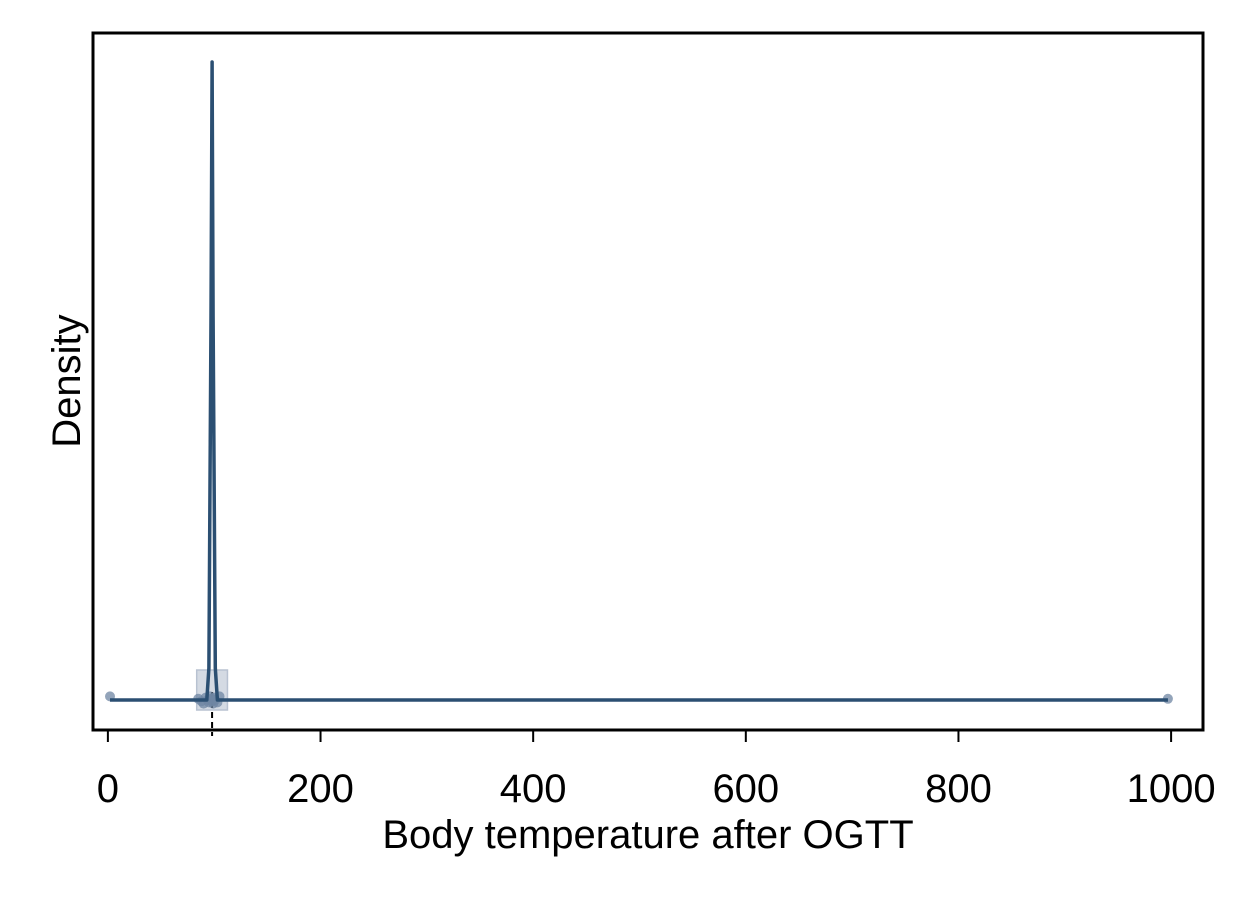  What do you see at coordinates (656, 770) in the screenshot?
I see `x-axis-ticks: 0 200 400 600 800 1000` at bounding box center [656, 770].